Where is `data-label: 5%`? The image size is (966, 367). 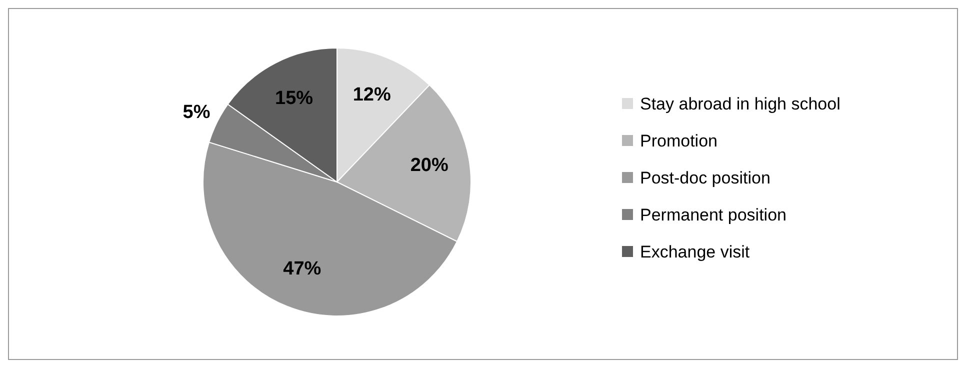
data-label: 5% is located at coordinates (196, 112).